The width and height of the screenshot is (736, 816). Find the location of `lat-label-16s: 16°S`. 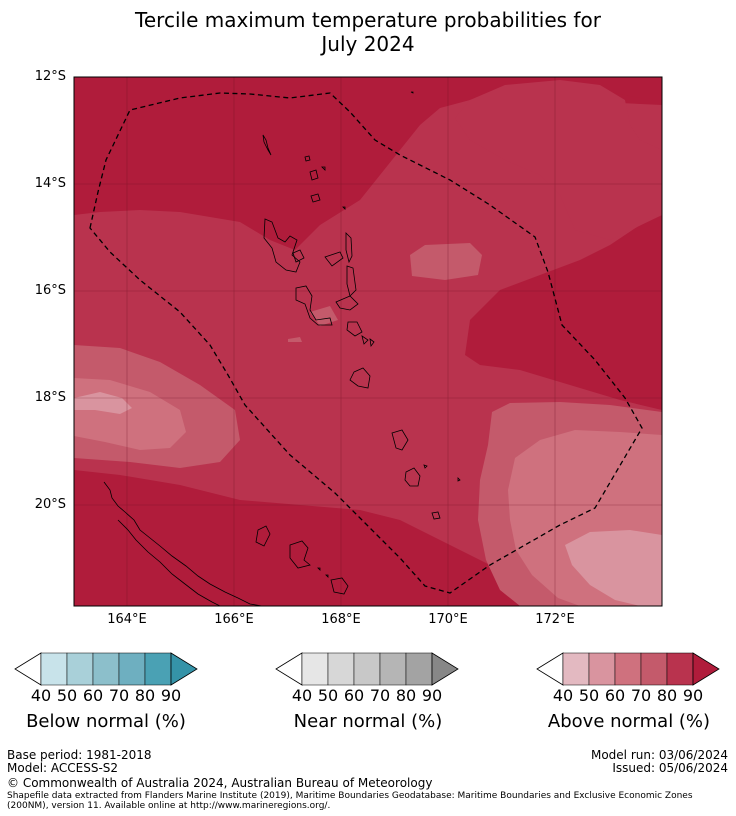

lat-label-16s: 16°S is located at coordinates (50, 290).